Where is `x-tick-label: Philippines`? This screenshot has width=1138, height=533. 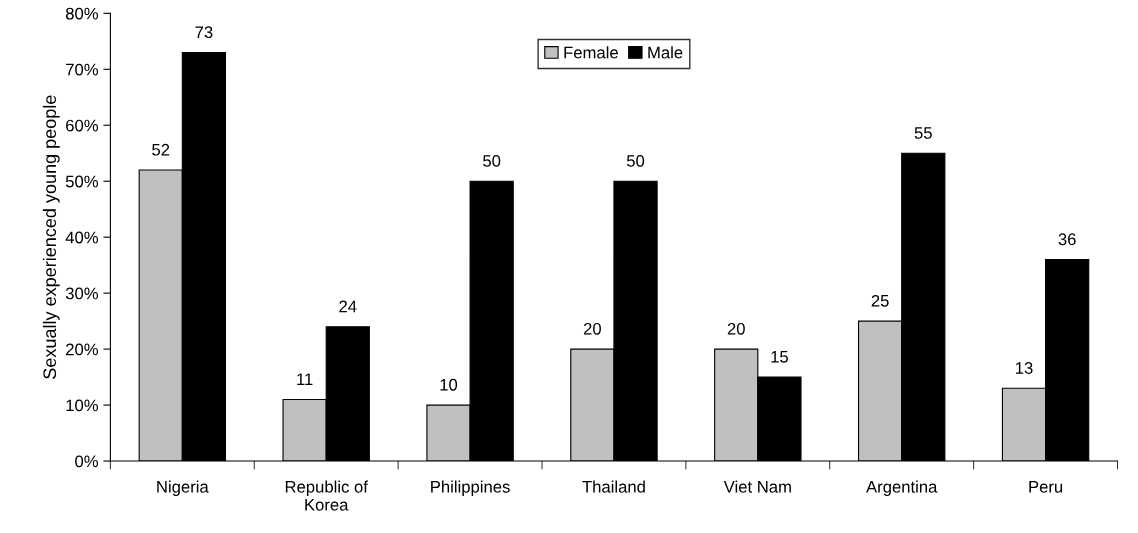
x-tick-label: Philippines is located at coordinates (470, 488).